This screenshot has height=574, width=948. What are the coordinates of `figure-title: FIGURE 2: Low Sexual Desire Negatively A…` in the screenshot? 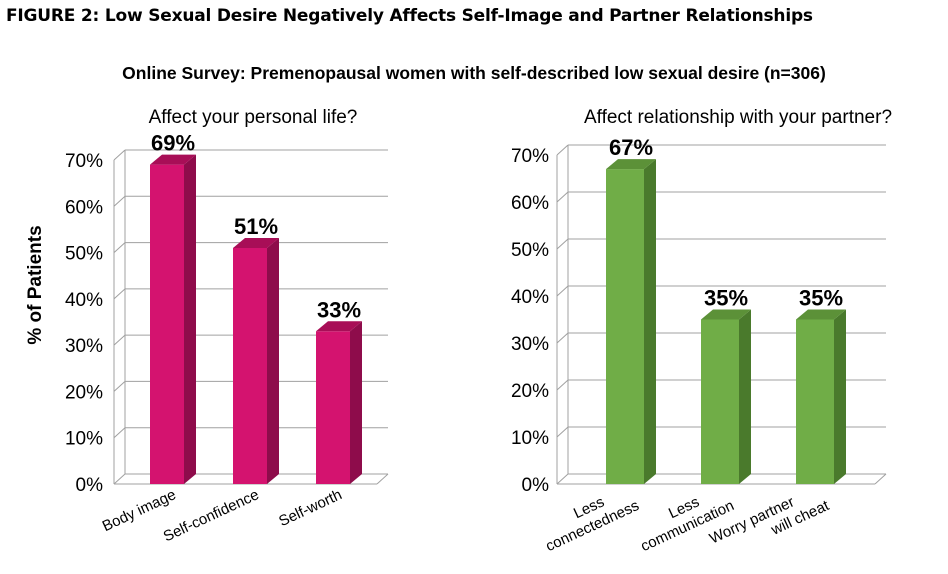 It's located at (409, 16).